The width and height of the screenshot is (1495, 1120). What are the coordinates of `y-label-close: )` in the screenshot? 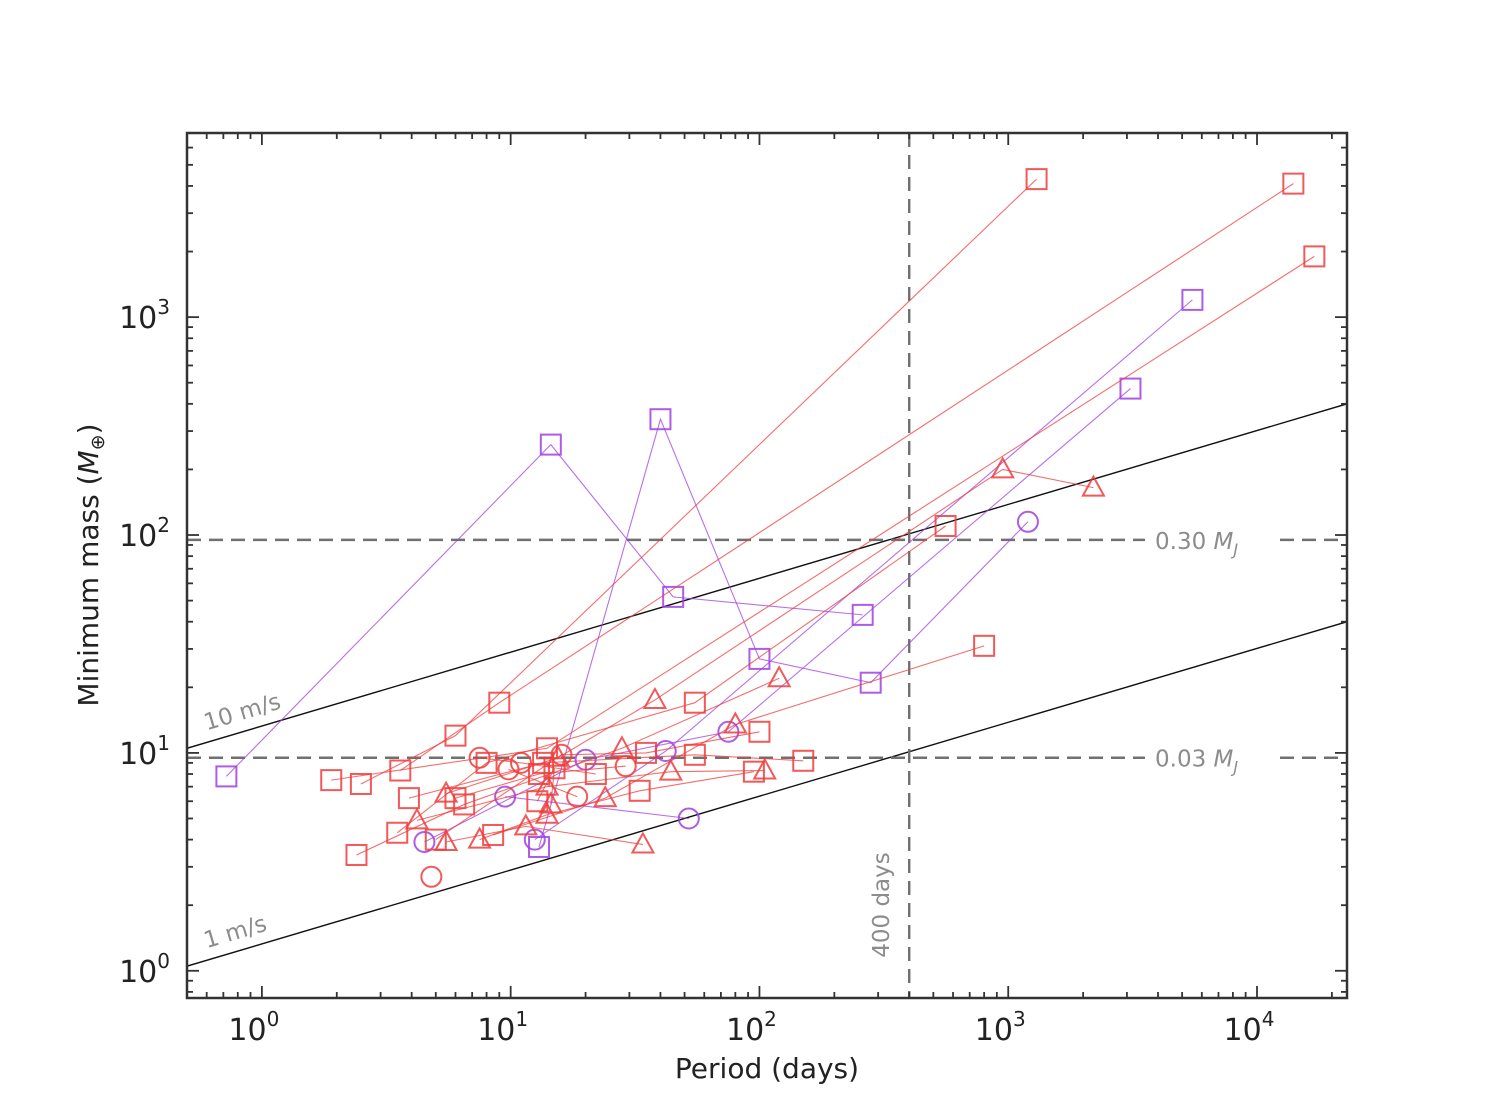 It's located at (88, 428).